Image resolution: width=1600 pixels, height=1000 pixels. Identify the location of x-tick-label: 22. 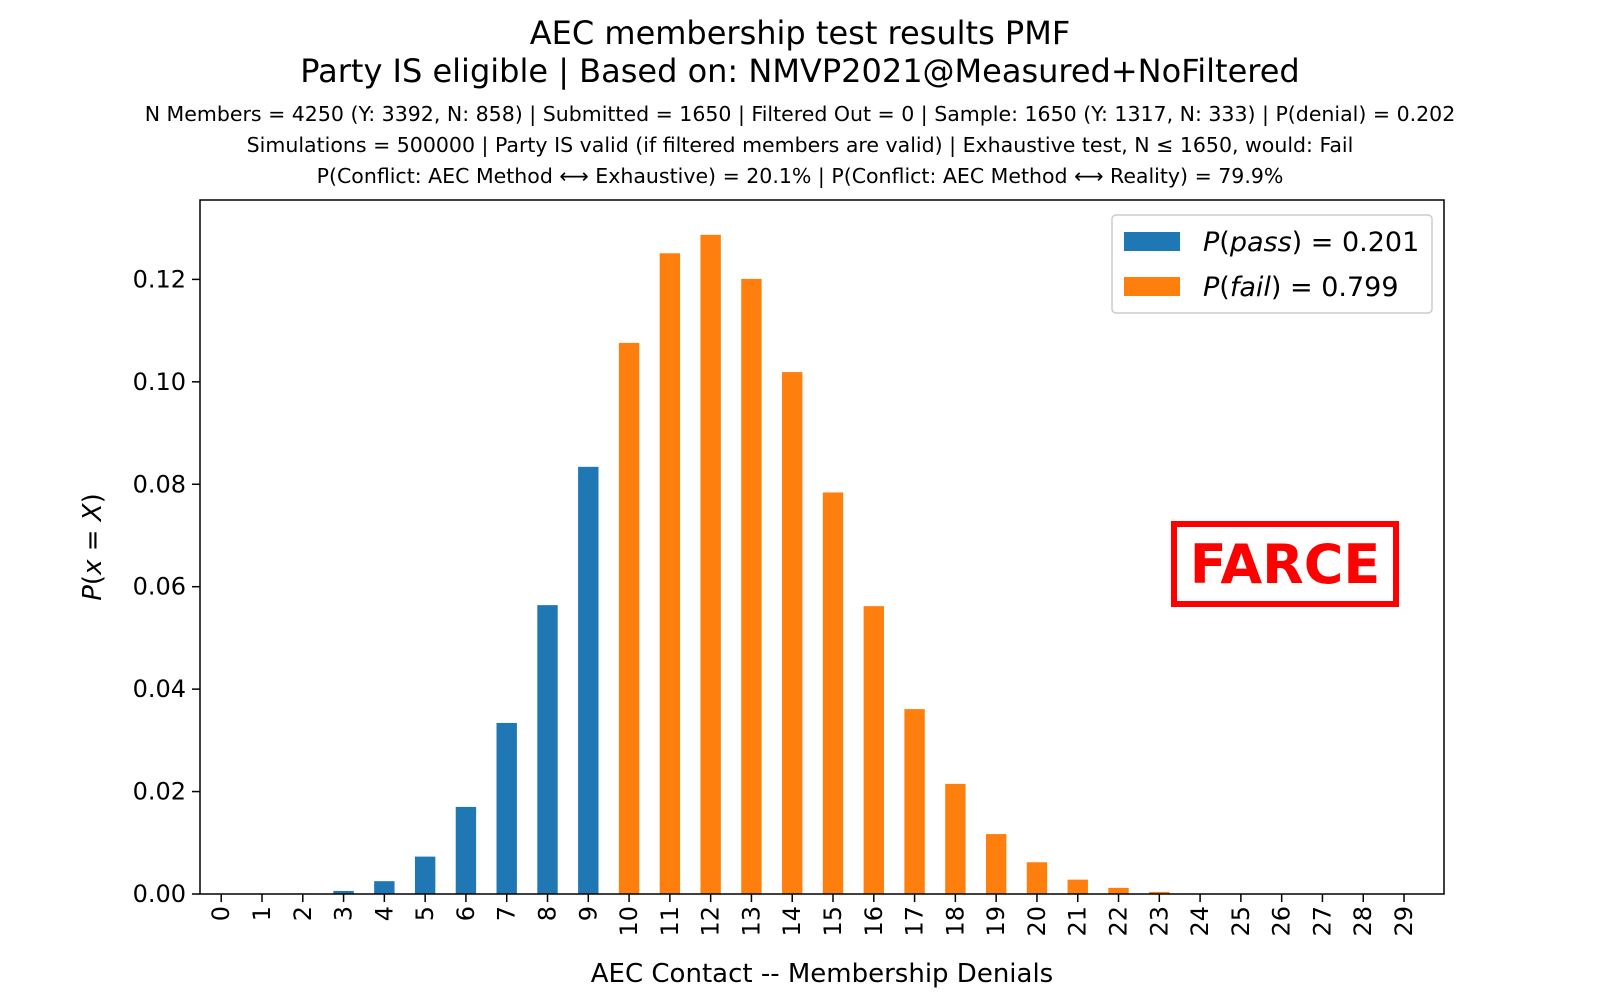
(1119, 921).